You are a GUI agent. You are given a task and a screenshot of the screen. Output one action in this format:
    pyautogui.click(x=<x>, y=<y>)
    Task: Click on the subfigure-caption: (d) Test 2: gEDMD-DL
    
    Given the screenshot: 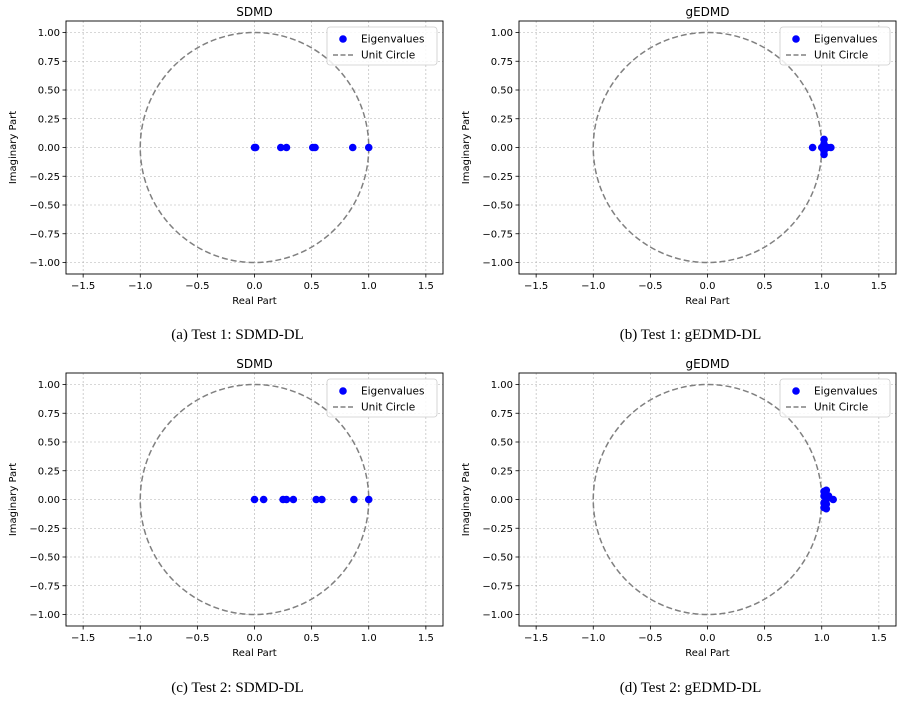 What is the action you would take?
    pyautogui.click(x=691, y=688)
    